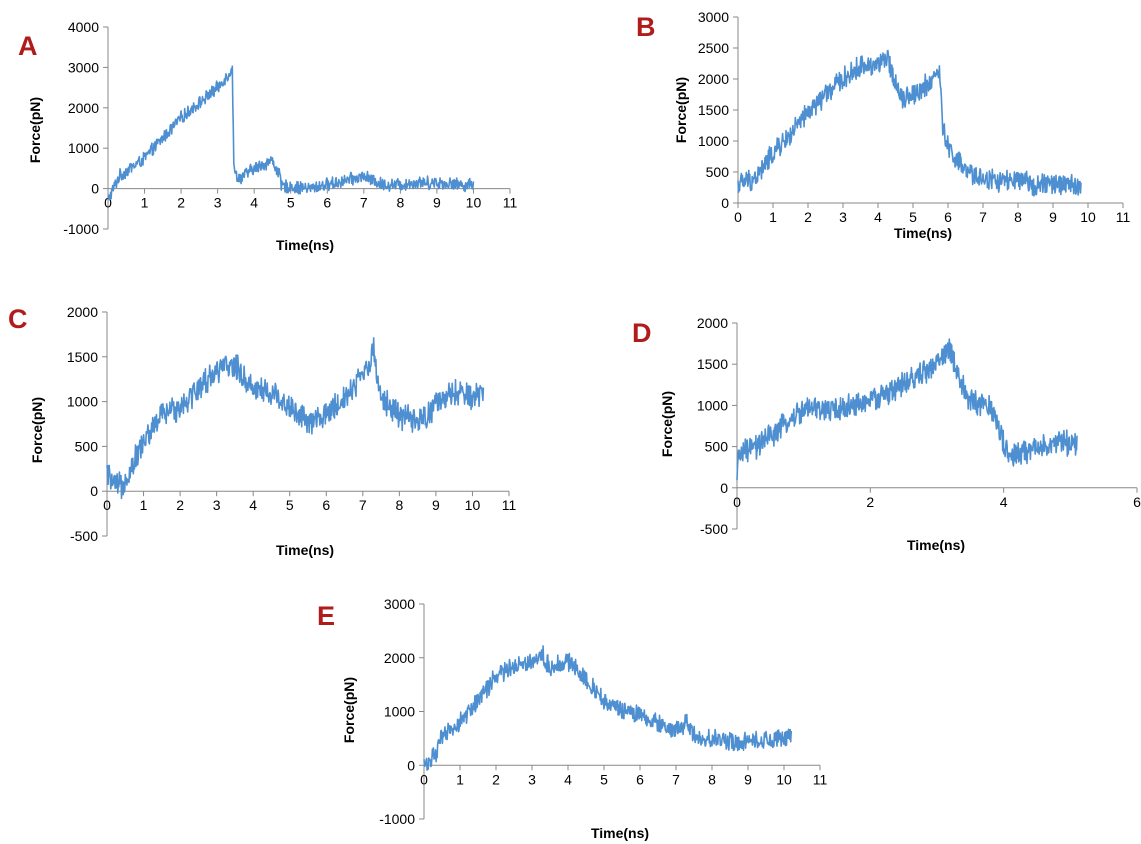 This screenshot has height=844, width=1141. Describe the element at coordinates (646, 27) in the screenshot. I see `panel-letter: B` at that location.